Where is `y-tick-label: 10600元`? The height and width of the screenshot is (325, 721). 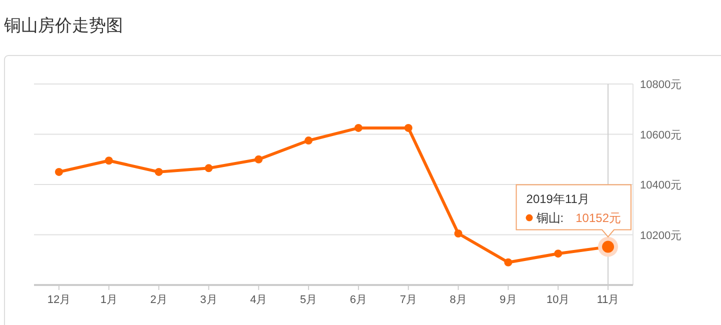 y-tick-label: 10600元 is located at coordinates (661, 135).